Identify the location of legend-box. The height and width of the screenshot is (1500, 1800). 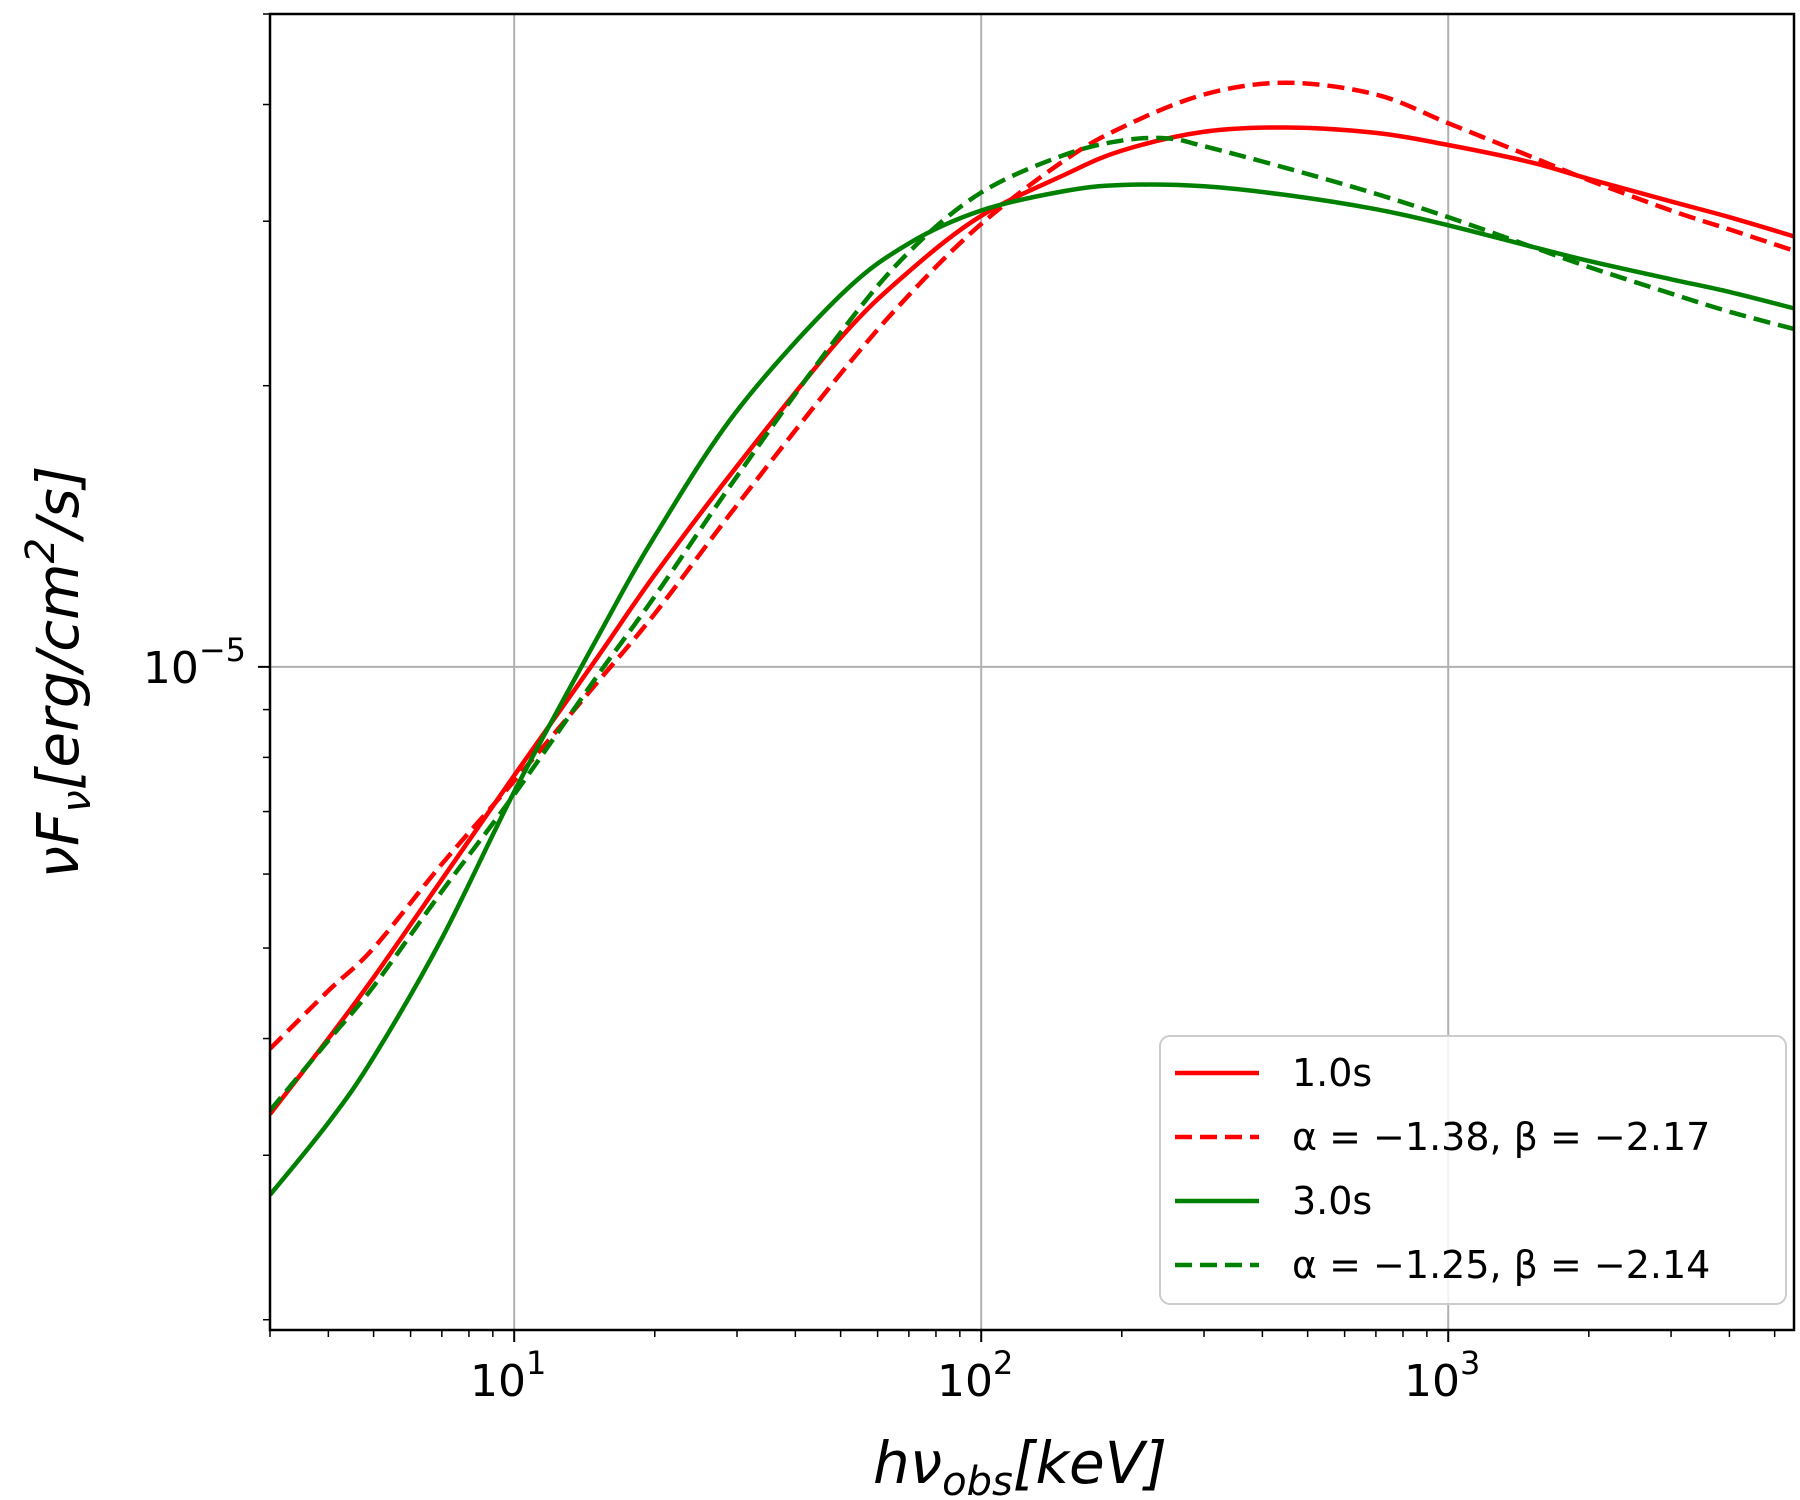
(1473, 1170).